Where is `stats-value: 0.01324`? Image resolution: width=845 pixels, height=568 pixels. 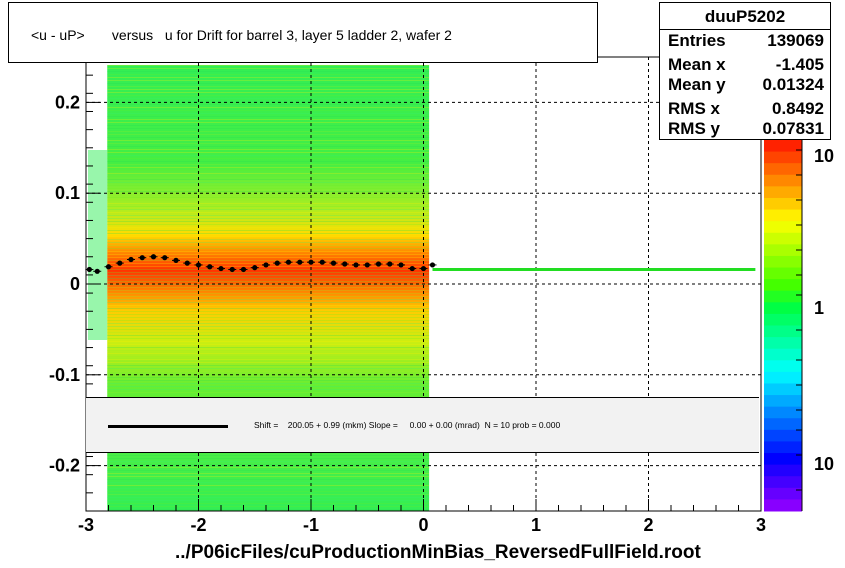
stats-value: 0.01324 is located at coordinates (793, 84).